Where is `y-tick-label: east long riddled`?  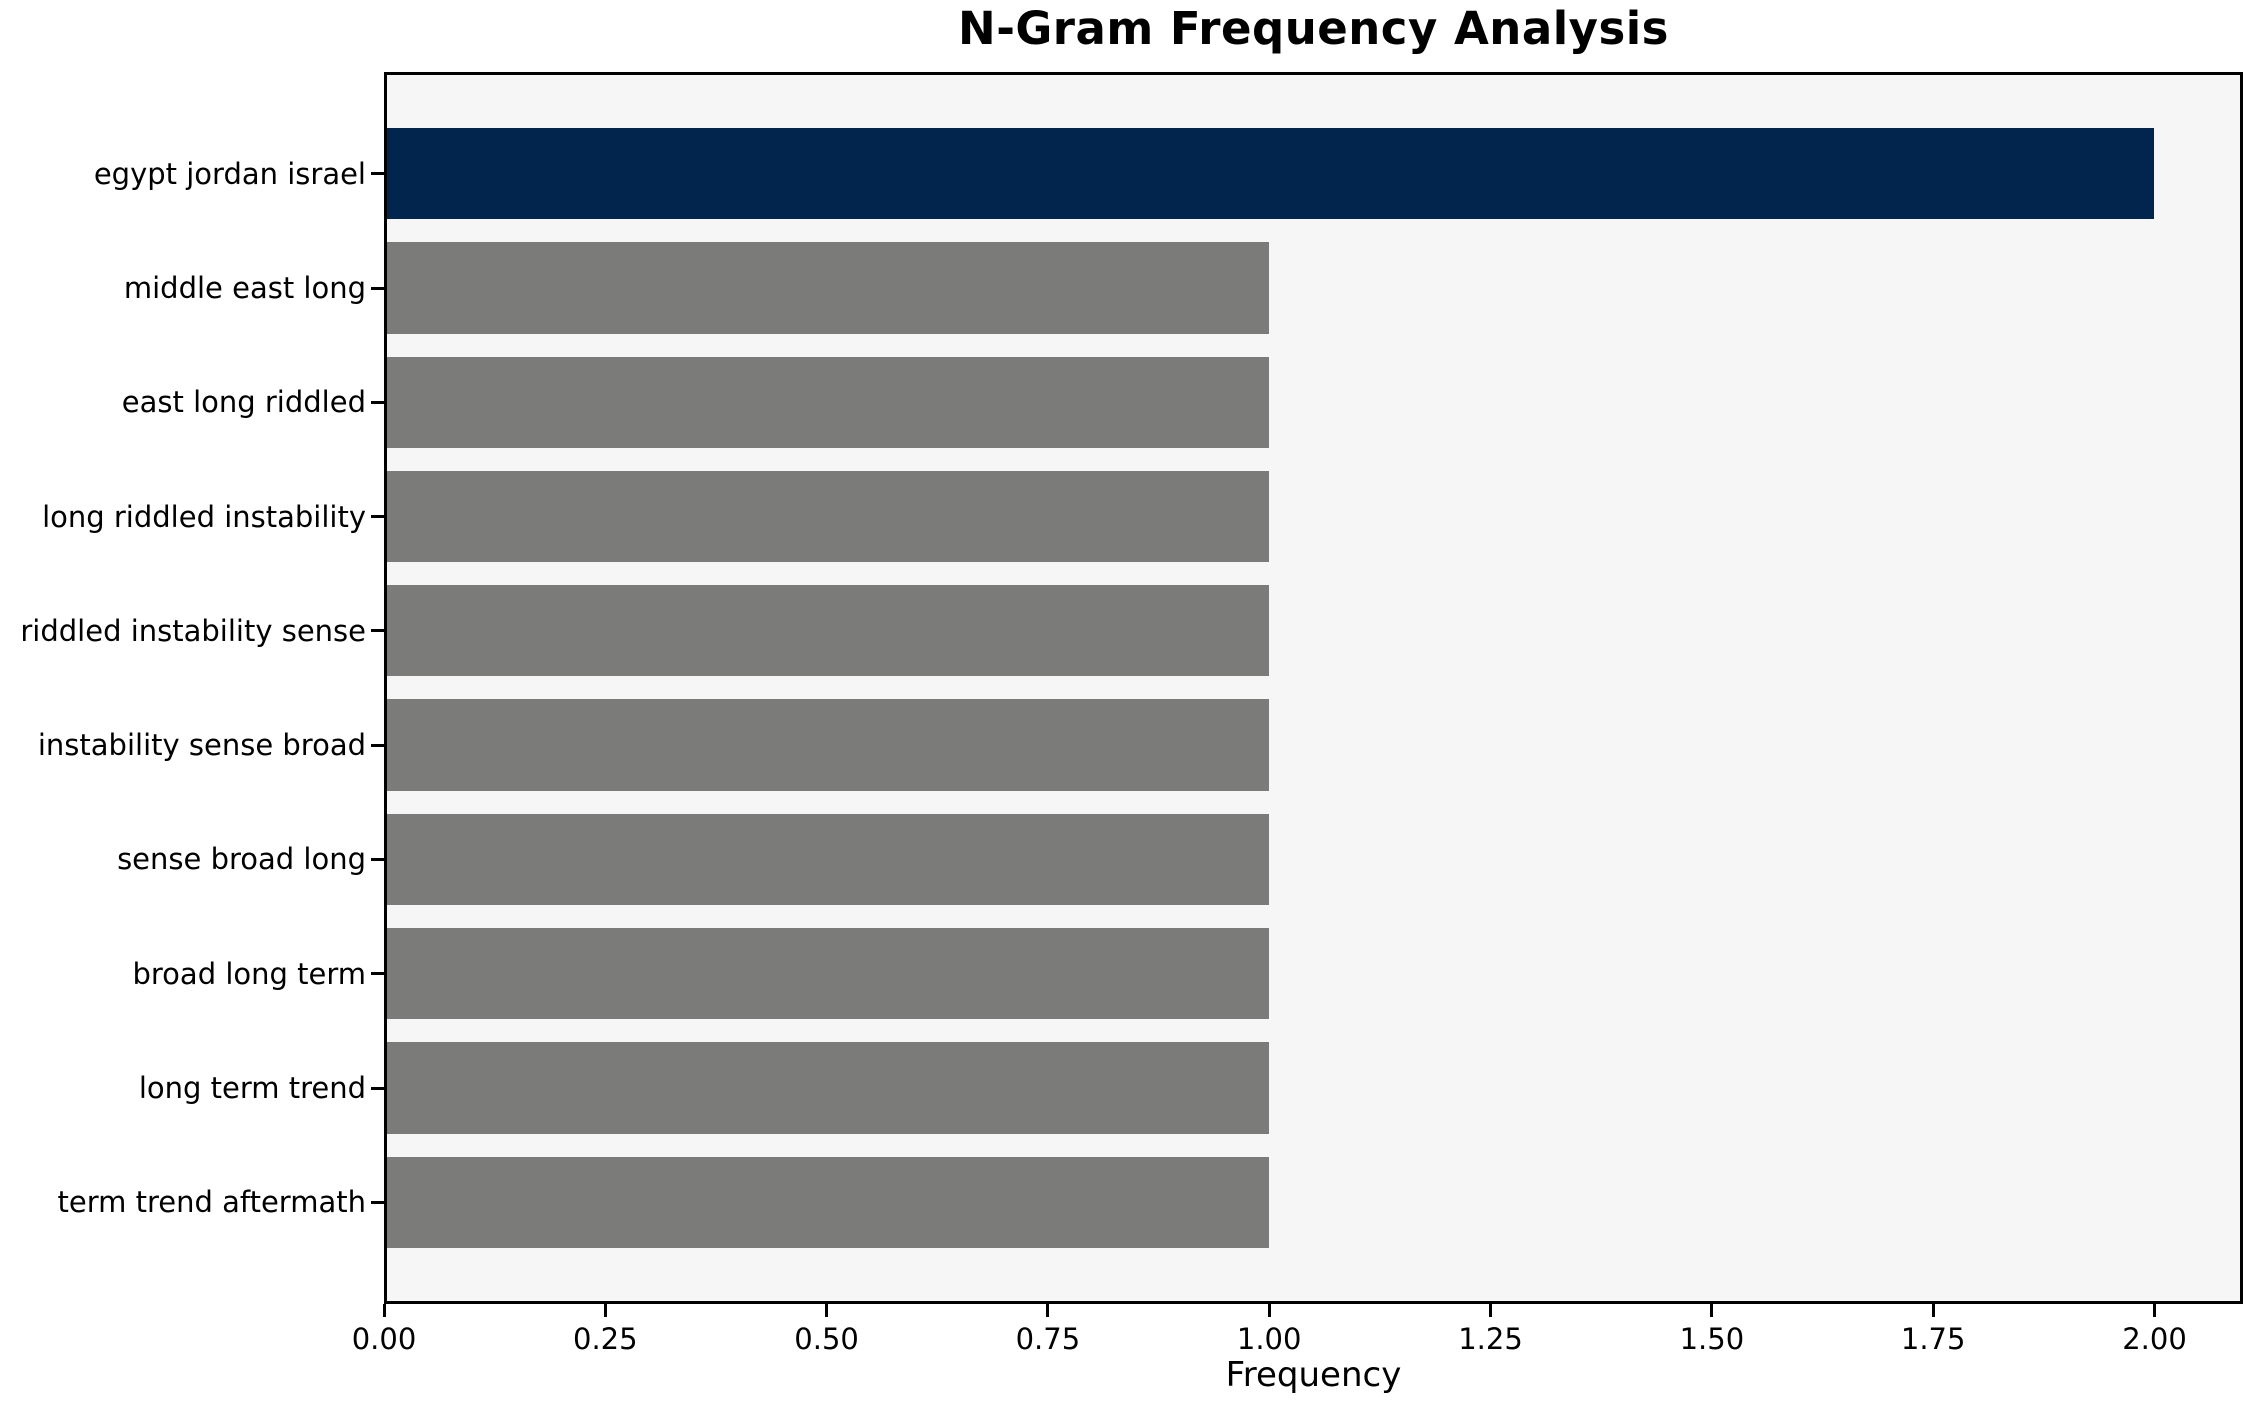
y-tick-label: east long riddled is located at coordinates (243, 402).